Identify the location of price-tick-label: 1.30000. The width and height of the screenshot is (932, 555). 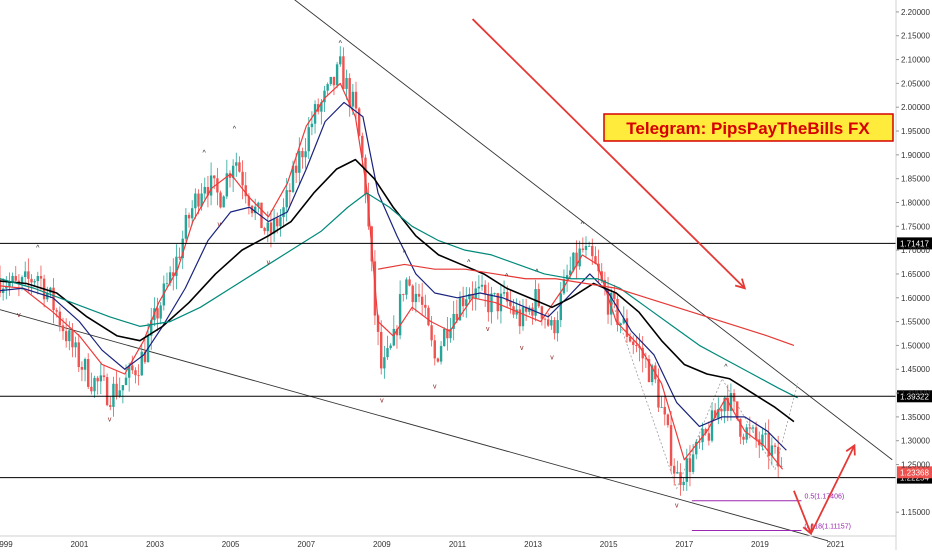
(915, 441).